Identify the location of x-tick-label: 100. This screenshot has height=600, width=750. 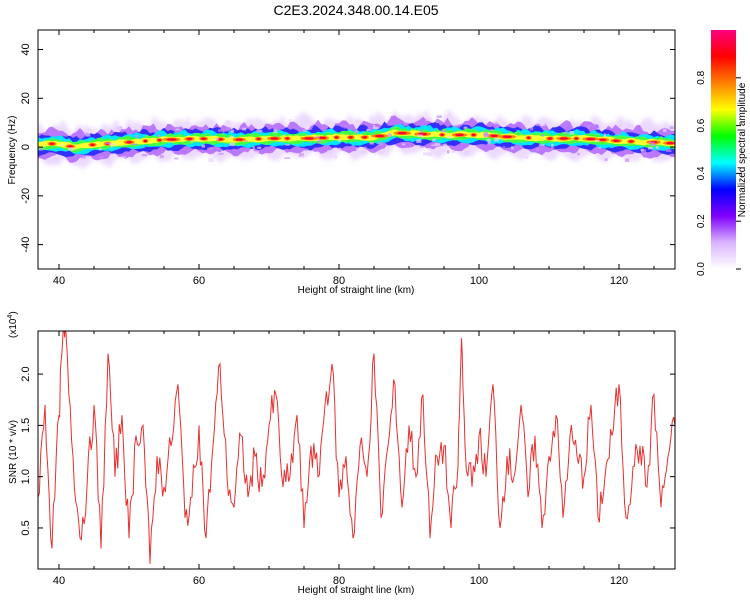
(479, 581).